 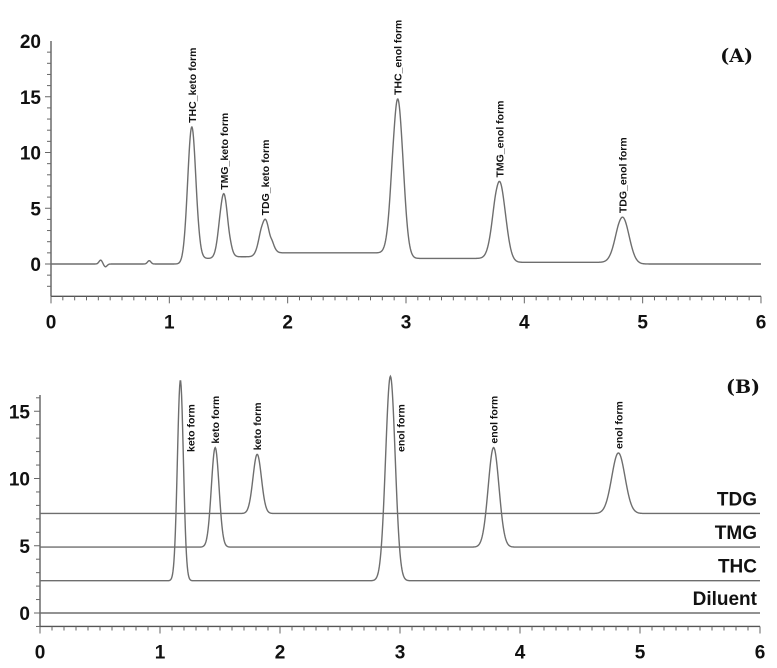 What do you see at coordinates (743, 387) in the screenshot?
I see `panel-b-tag: (B)` at bounding box center [743, 387].